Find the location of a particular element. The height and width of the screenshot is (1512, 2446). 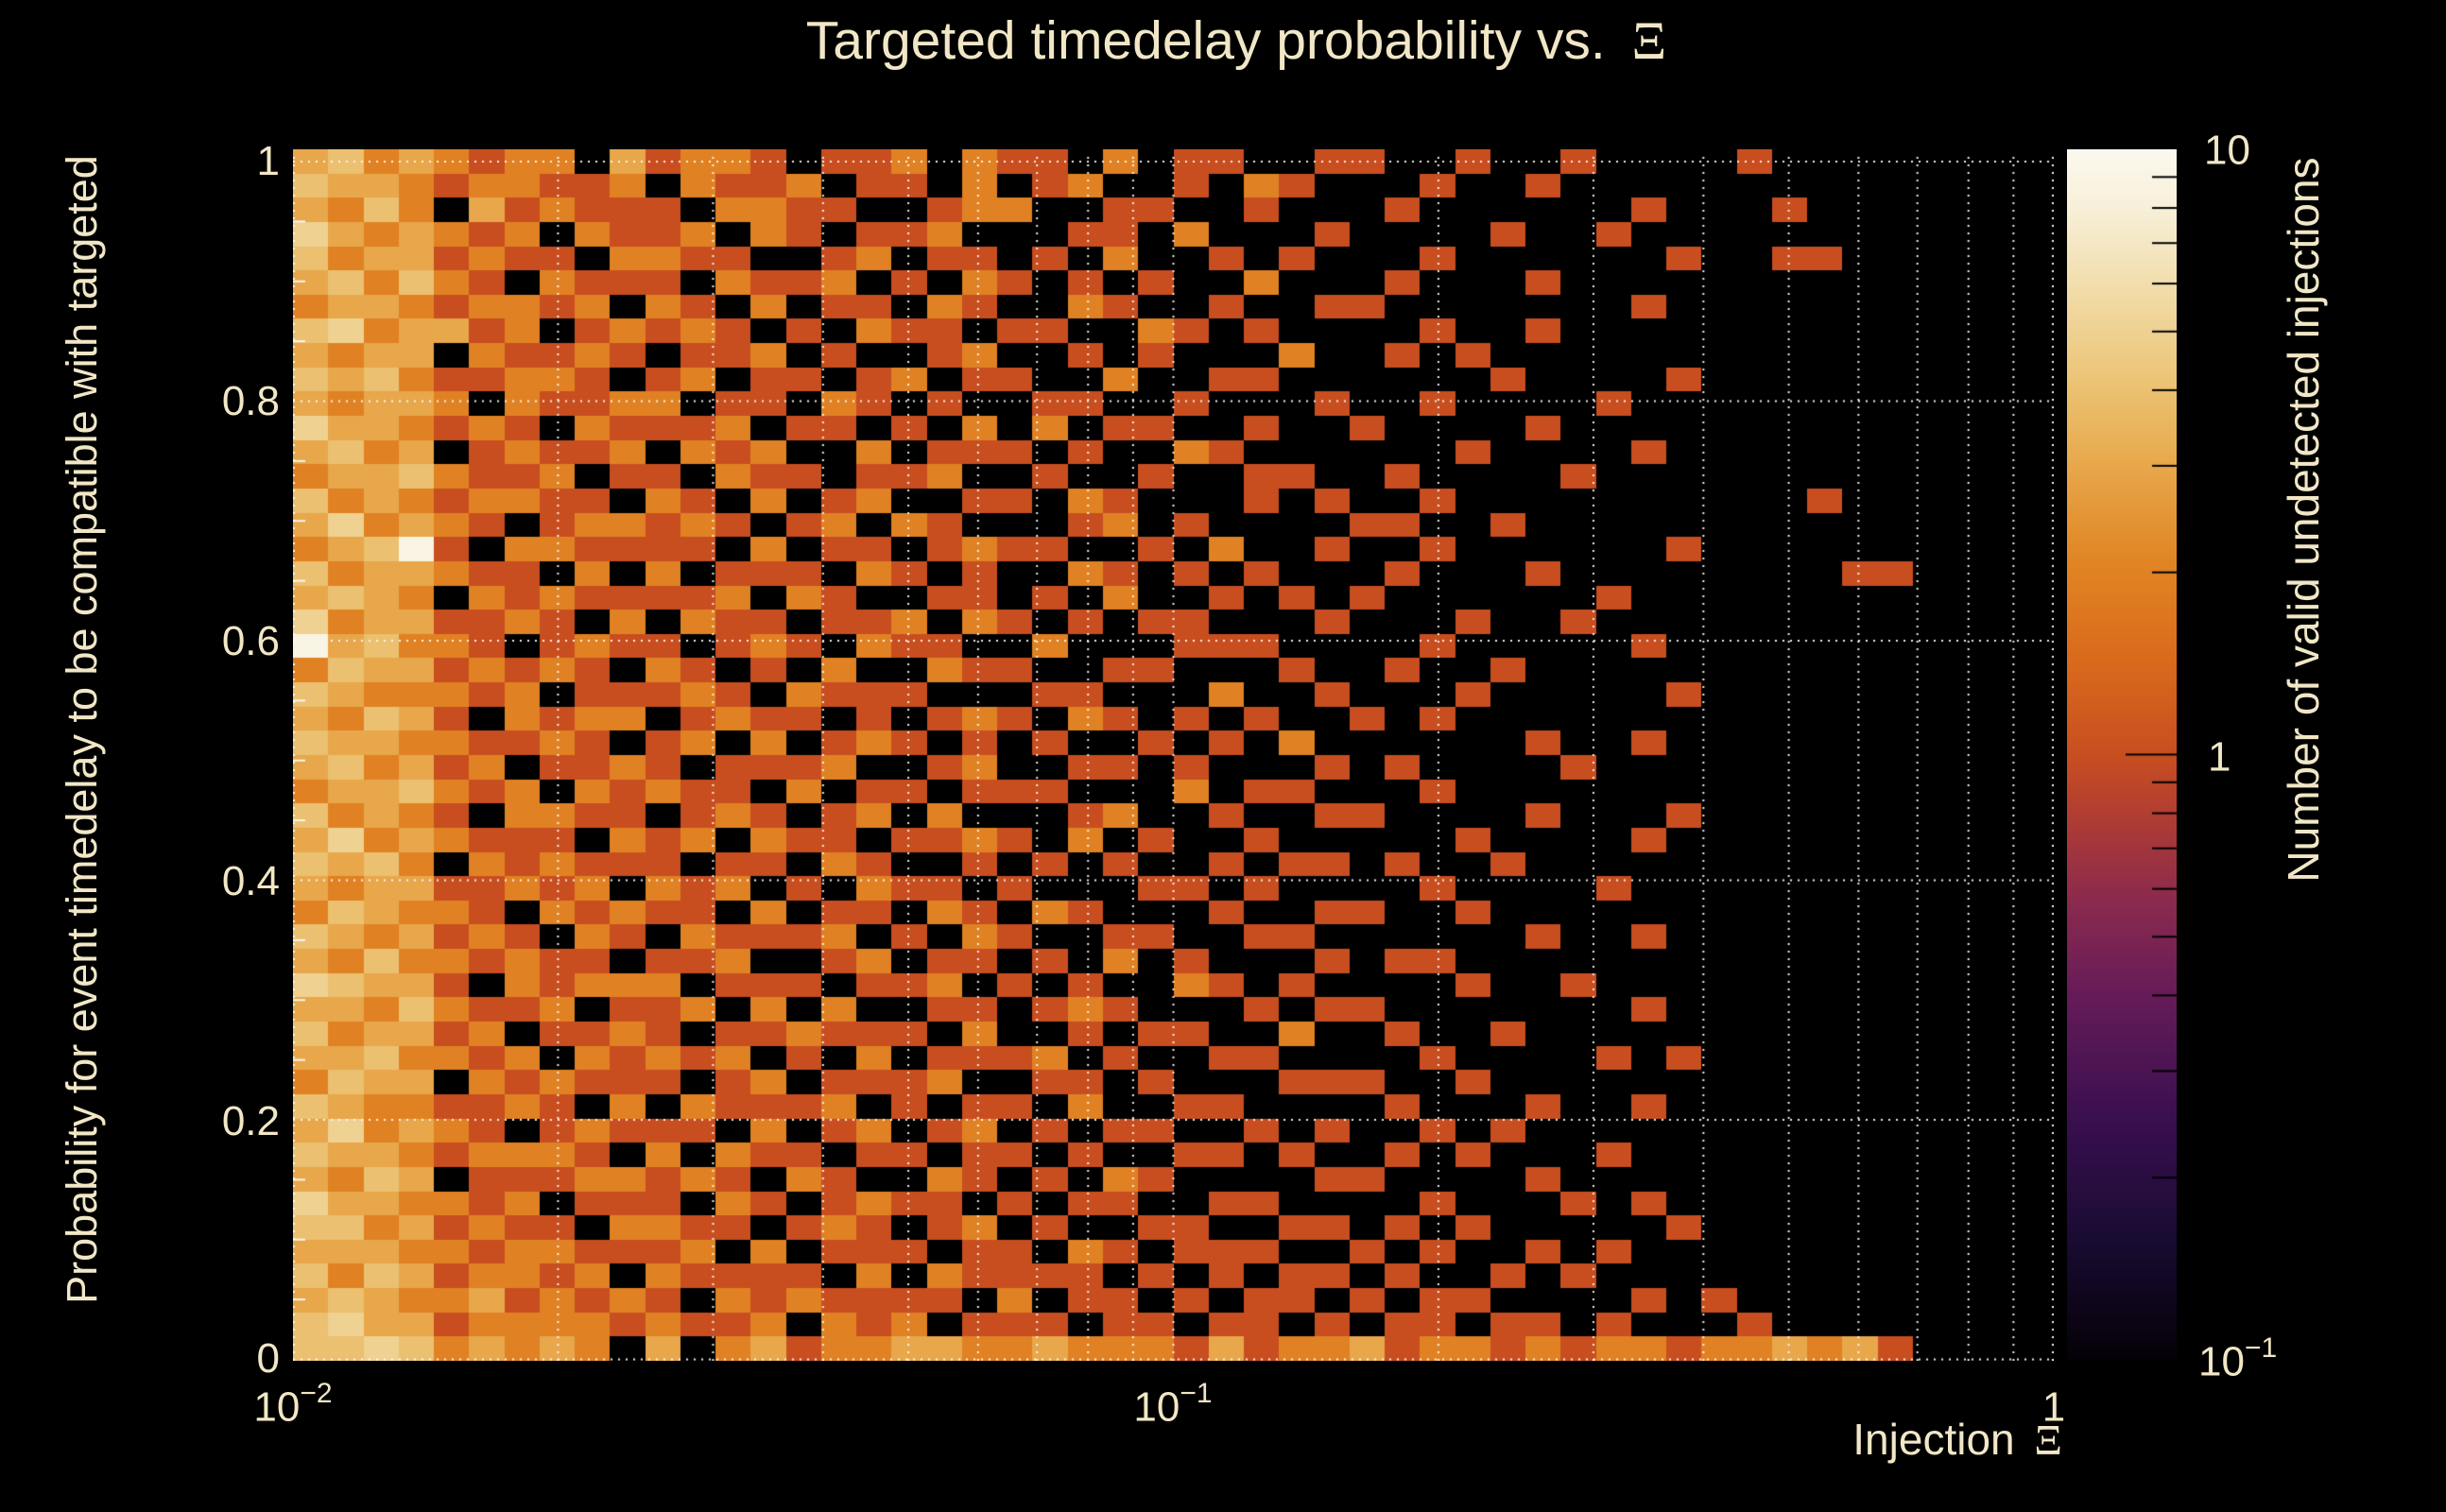

plot-title: Targeted timedelay probability vs. Ξ is located at coordinates (1236, 40).